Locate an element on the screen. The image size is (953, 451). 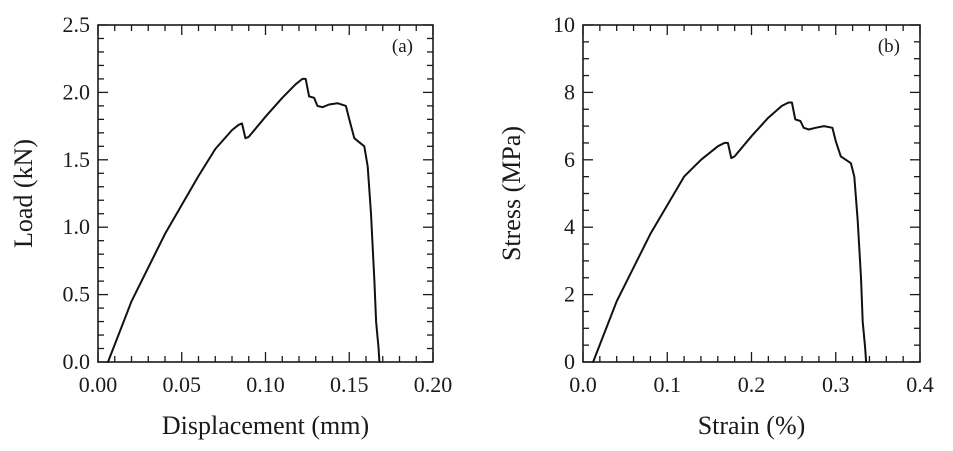
y-axis-title: Stress (MPa) is located at coordinates (511, 193).